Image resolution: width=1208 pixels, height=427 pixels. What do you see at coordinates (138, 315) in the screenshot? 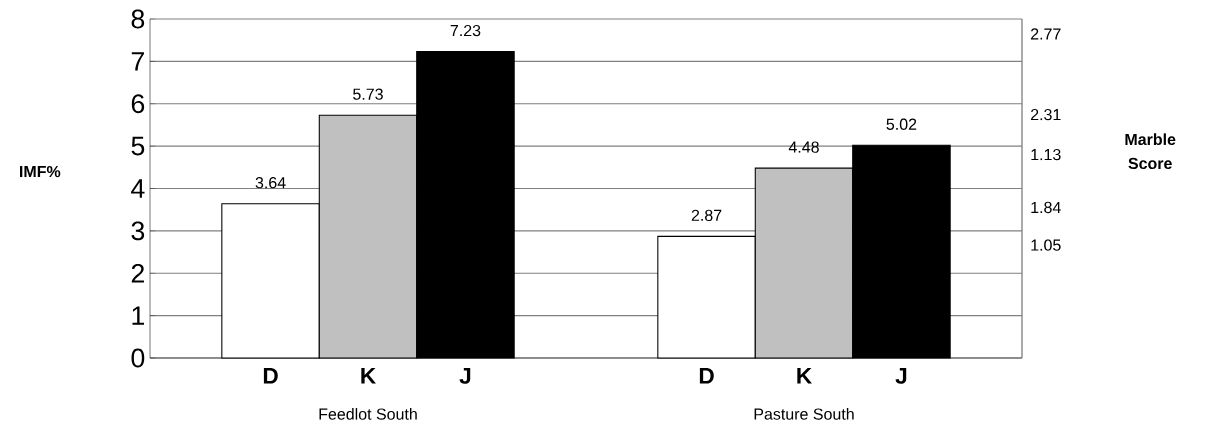
I see `y-tick-label: 1` at bounding box center [138, 315].